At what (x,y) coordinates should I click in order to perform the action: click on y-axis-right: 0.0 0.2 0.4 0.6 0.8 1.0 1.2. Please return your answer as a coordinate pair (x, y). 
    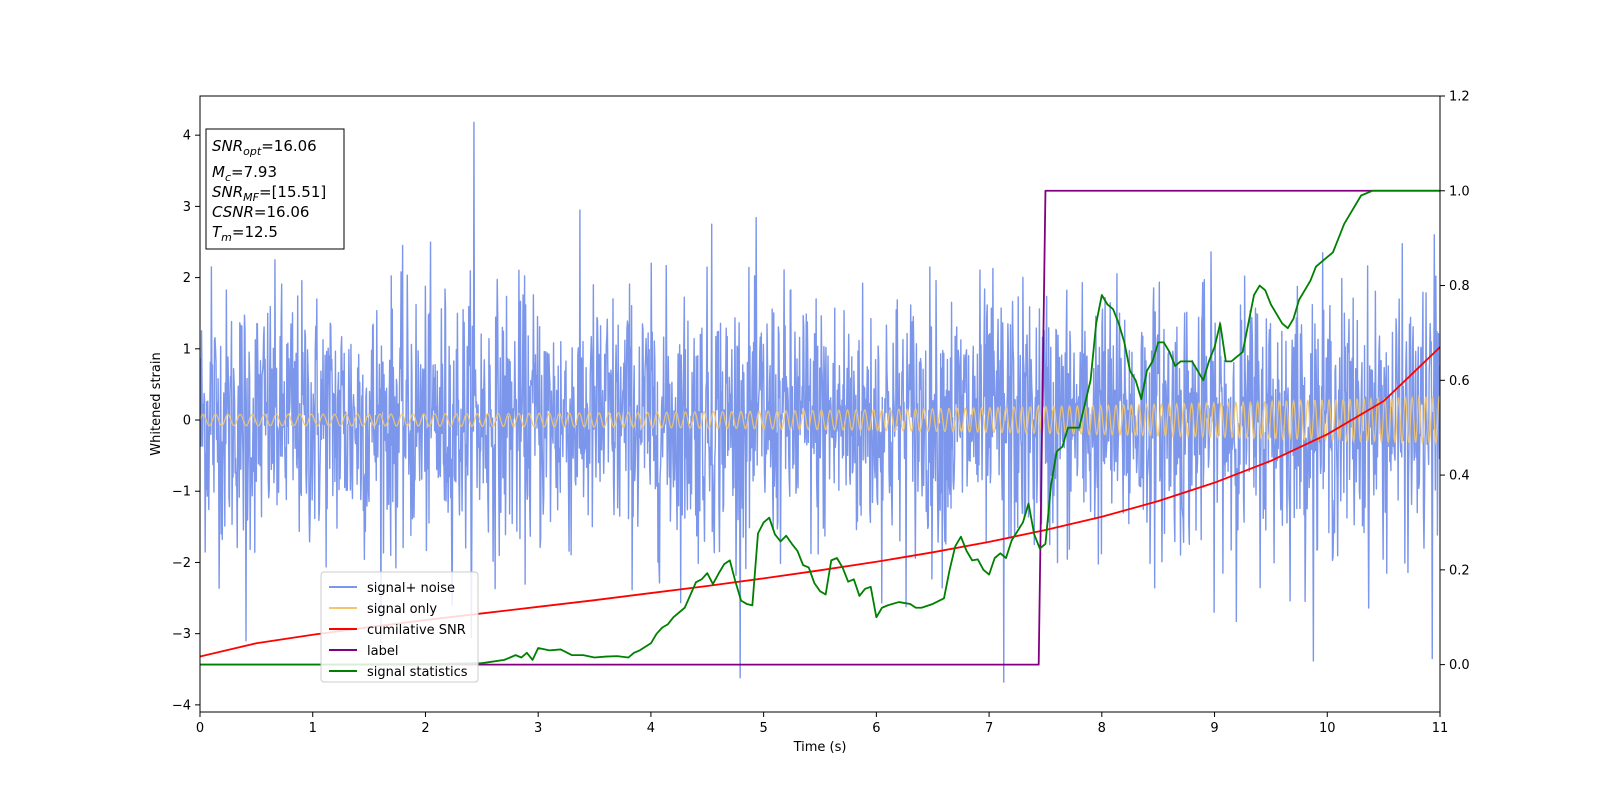
    Looking at the image, I should click on (1455, 381).